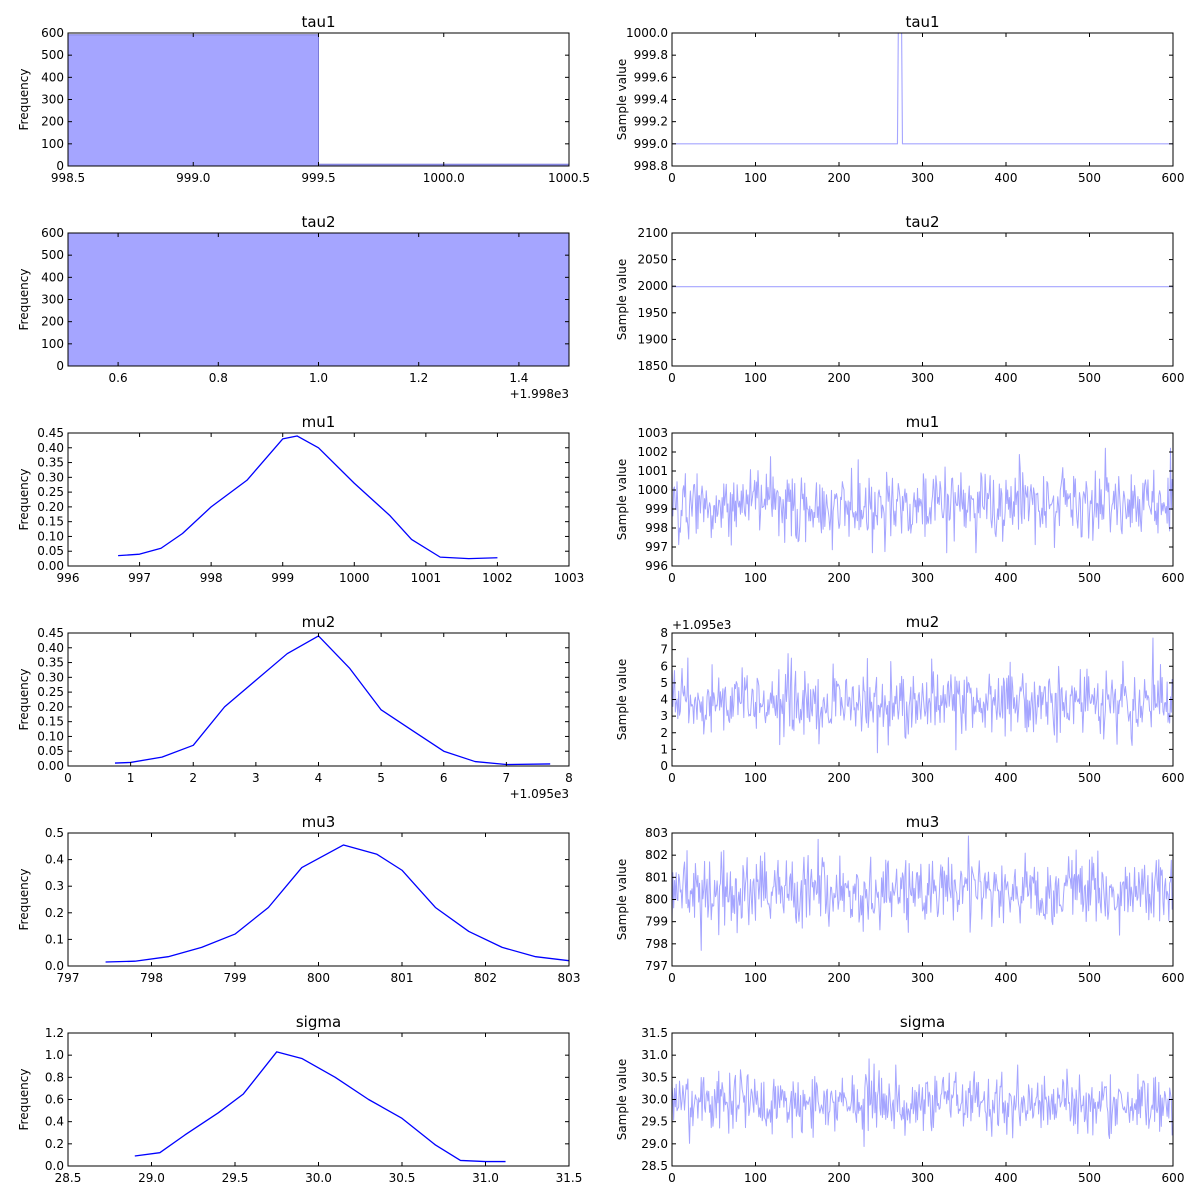  Describe the element at coordinates (139, 578) in the screenshot. I see `mu1-histogram-xtick-label: 997` at that location.